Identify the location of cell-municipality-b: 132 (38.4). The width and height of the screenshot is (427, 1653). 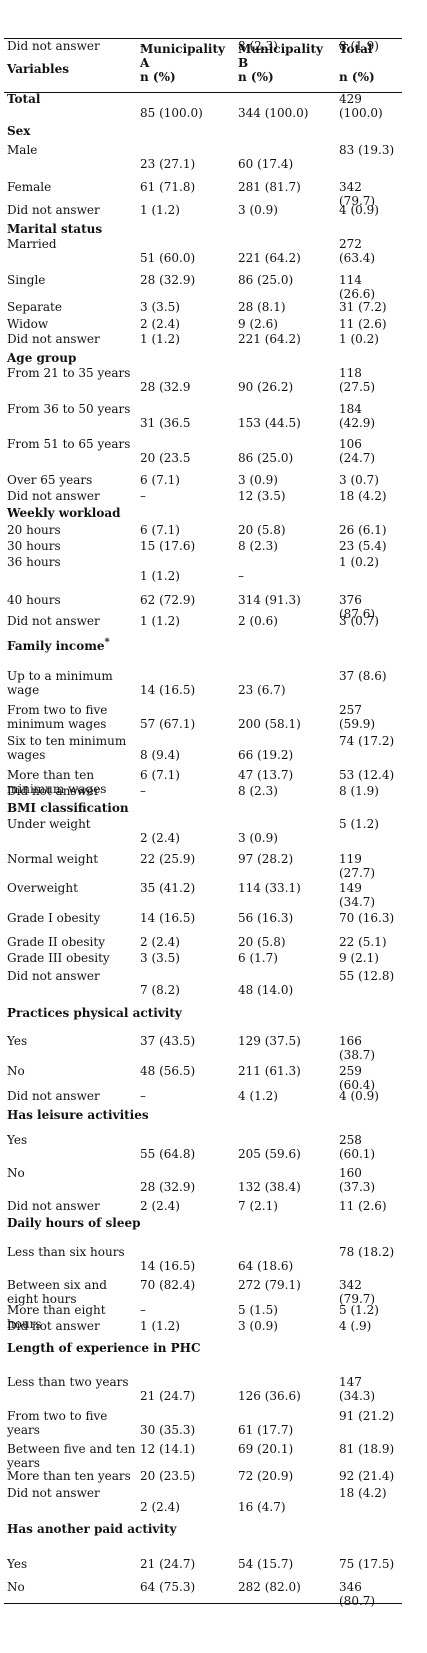
(269, 1187).